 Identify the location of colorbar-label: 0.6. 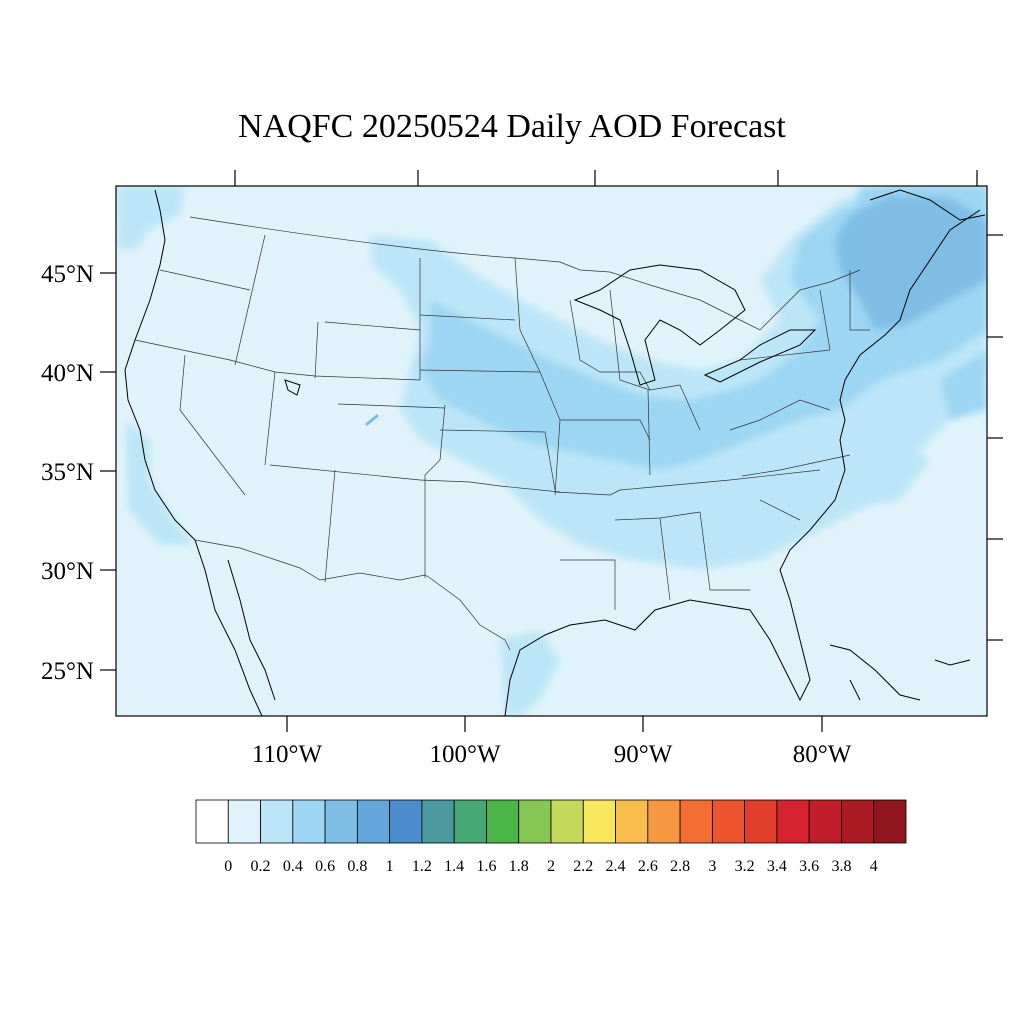
(325, 866).